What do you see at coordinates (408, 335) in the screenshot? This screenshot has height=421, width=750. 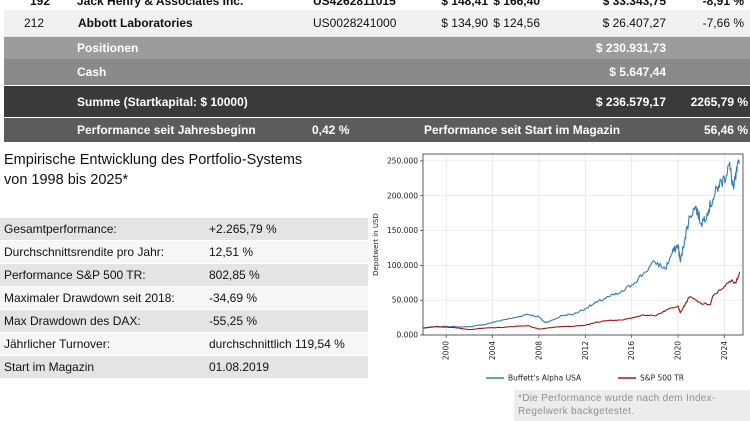 I see `y-tick-label: 0.000` at bounding box center [408, 335].